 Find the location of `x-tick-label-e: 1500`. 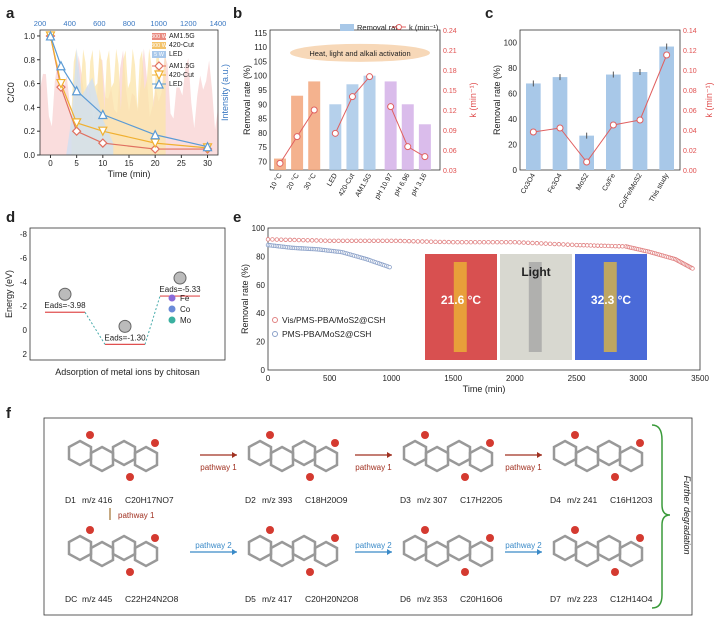

x-tick-label-e: 1500 is located at coordinates (453, 378).